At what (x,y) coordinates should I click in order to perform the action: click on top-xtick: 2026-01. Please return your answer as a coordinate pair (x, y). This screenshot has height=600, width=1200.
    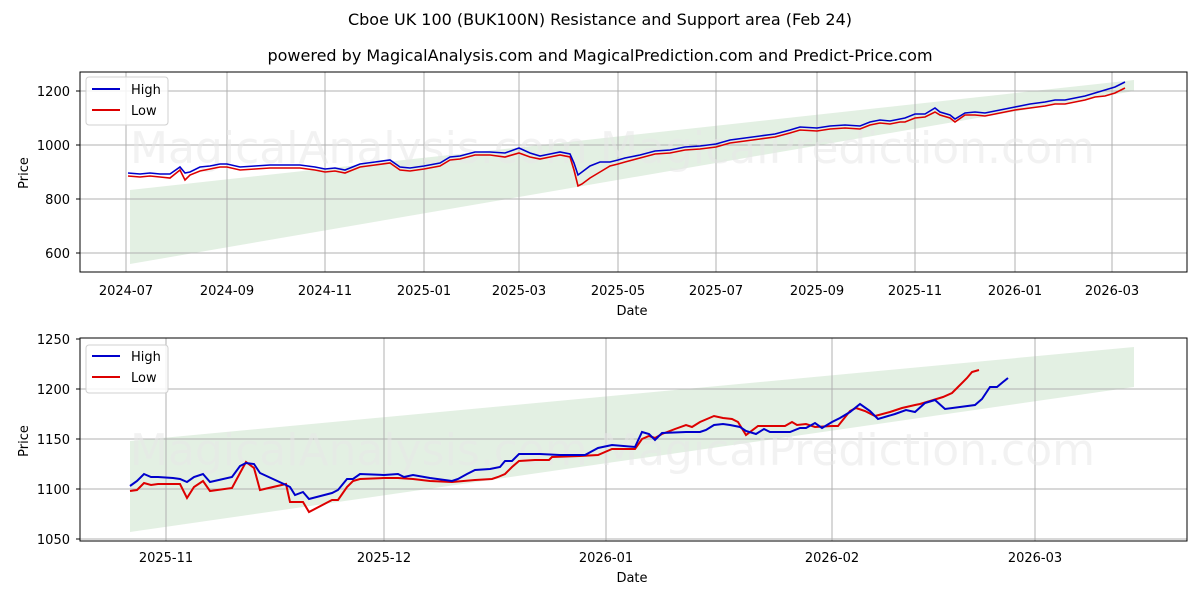
    Looking at the image, I should click on (1015, 291).